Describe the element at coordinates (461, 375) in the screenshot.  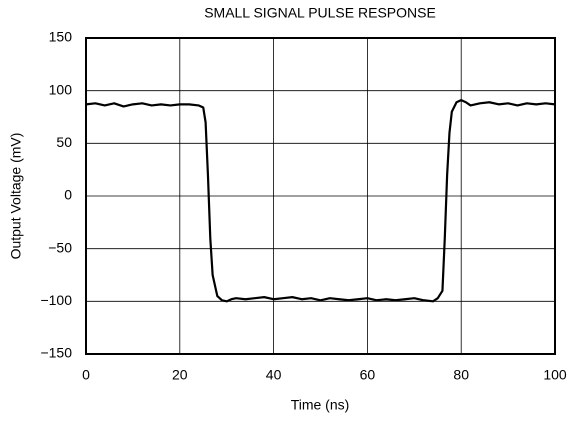
I see `x-tick-label: 80` at that location.